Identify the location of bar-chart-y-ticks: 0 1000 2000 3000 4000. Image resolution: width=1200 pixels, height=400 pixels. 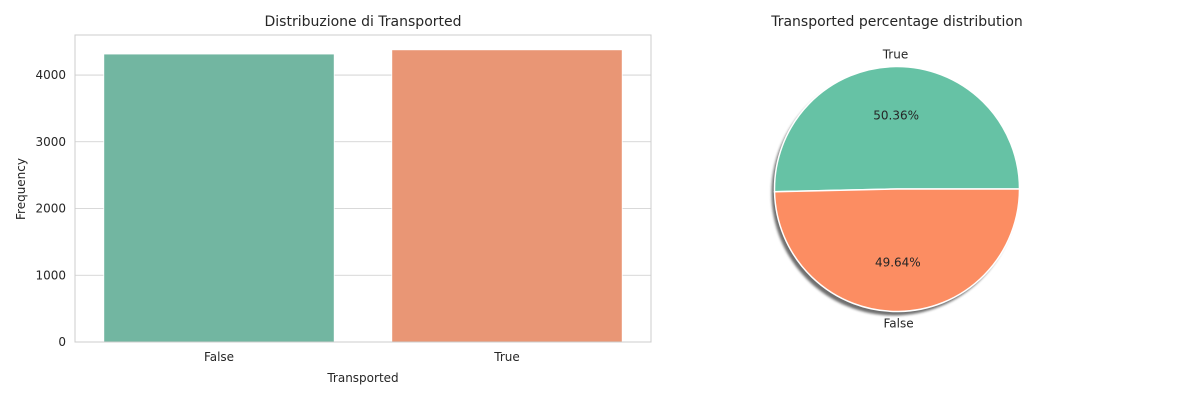
(50, 208).